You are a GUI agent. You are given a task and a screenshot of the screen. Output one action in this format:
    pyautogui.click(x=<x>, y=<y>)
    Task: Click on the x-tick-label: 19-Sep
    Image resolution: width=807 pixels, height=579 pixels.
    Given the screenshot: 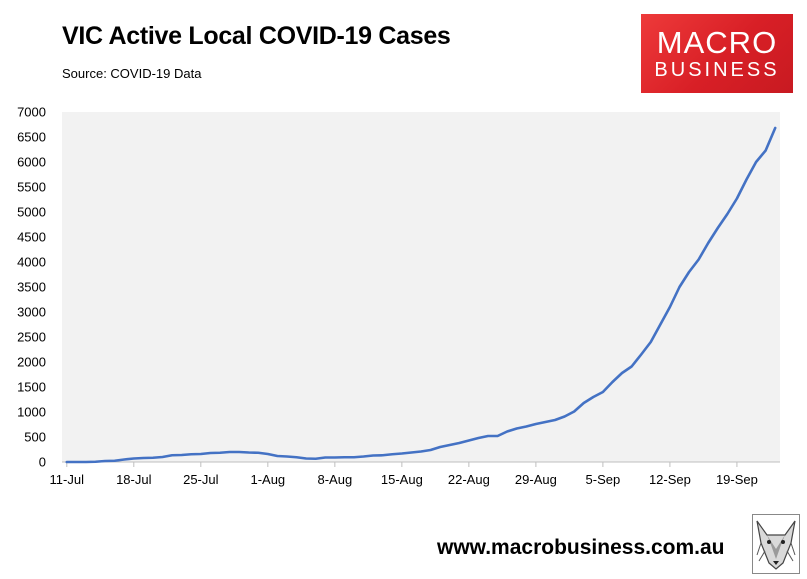 What is the action you would take?
    pyautogui.click(x=737, y=479)
    